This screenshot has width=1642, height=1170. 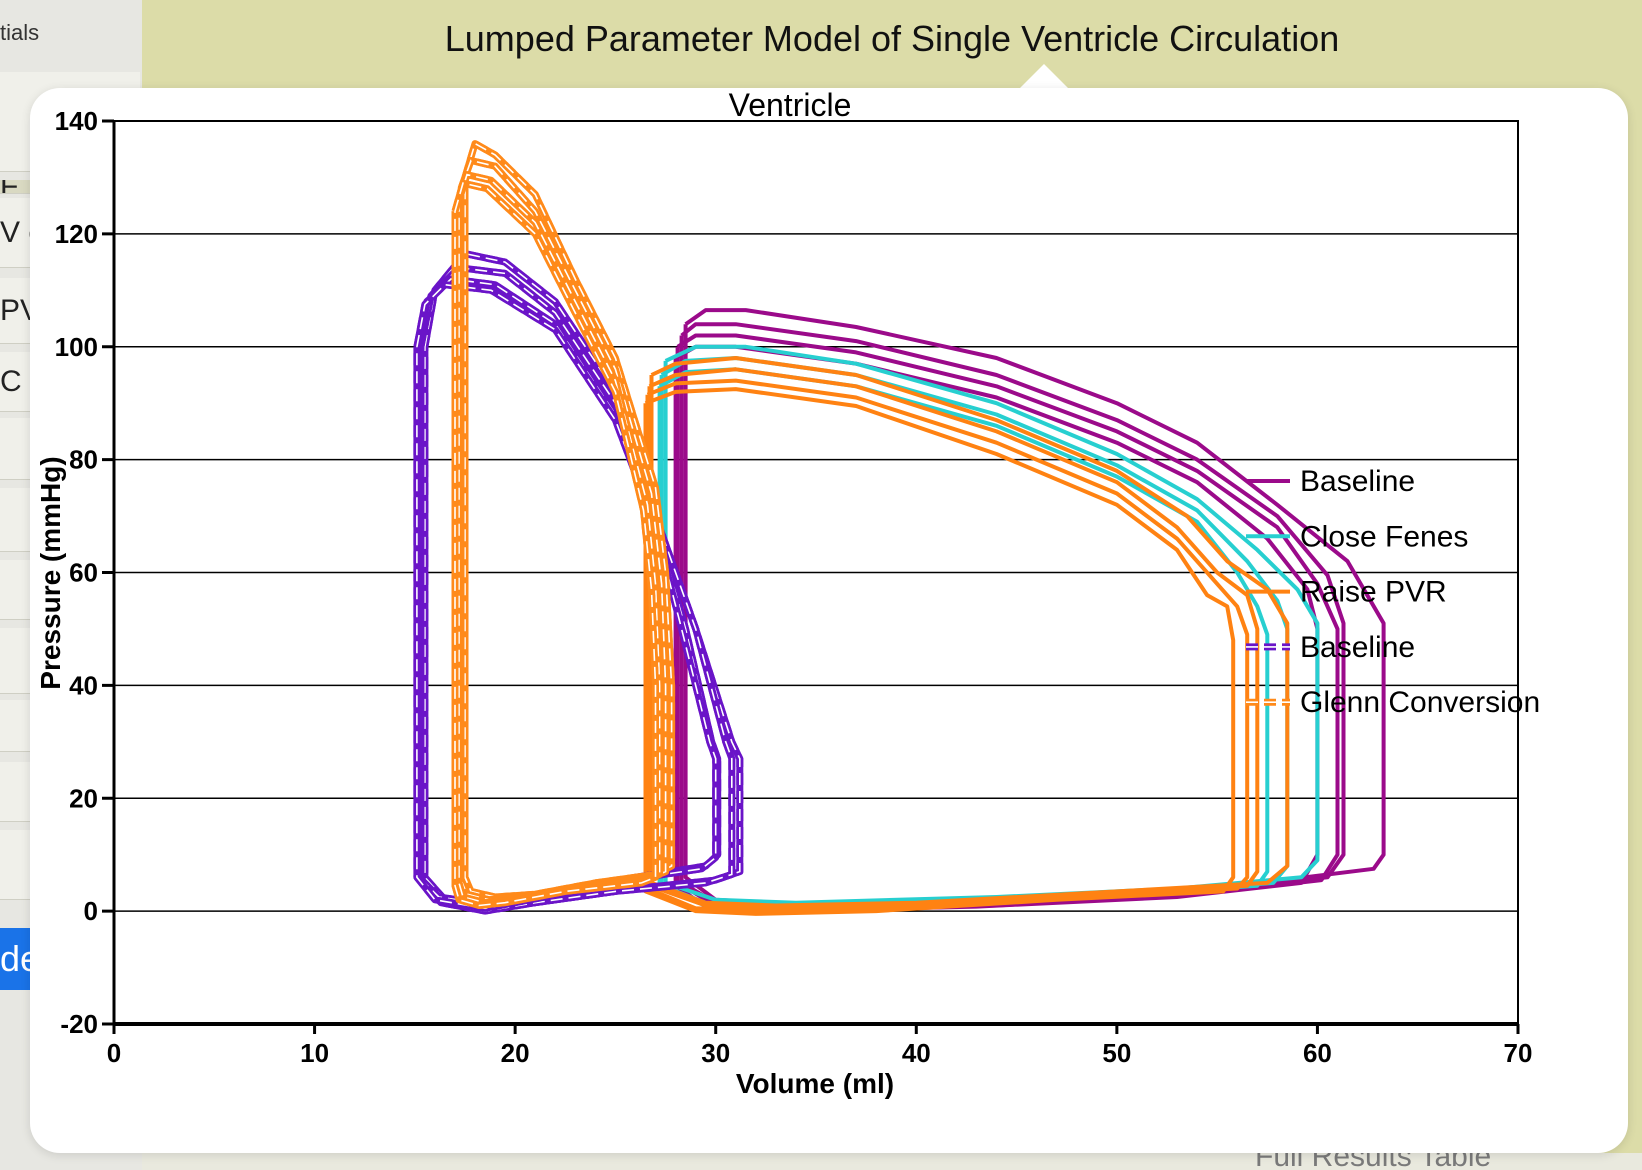 I want to click on y-tick-label: 120, so click(x=76, y=234).